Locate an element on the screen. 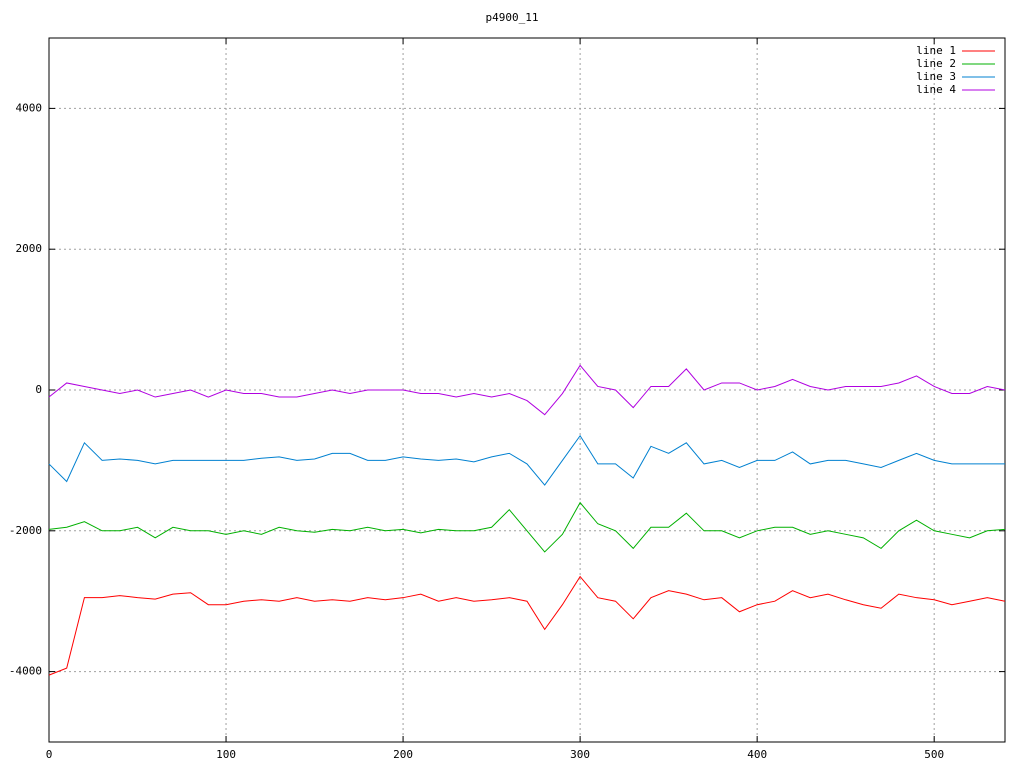  chart-title: p4900_11 is located at coordinates (512, 17).